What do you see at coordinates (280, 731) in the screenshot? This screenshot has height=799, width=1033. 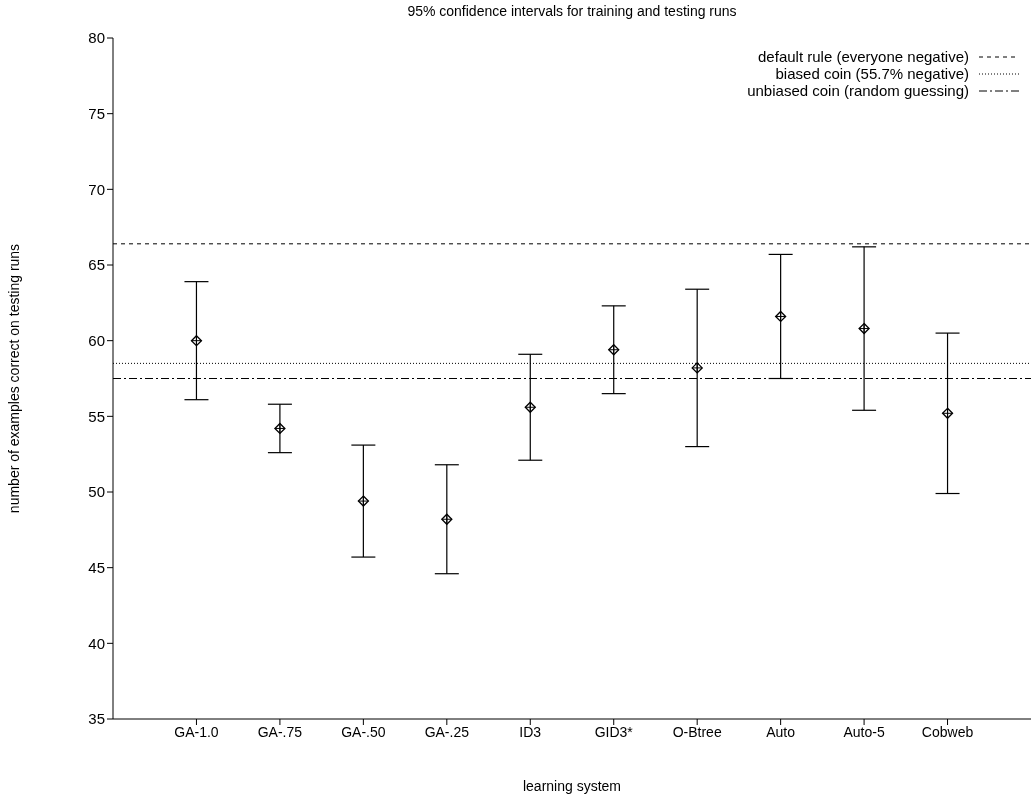 I see `x-tick-label: GA-.75` at bounding box center [280, 731].